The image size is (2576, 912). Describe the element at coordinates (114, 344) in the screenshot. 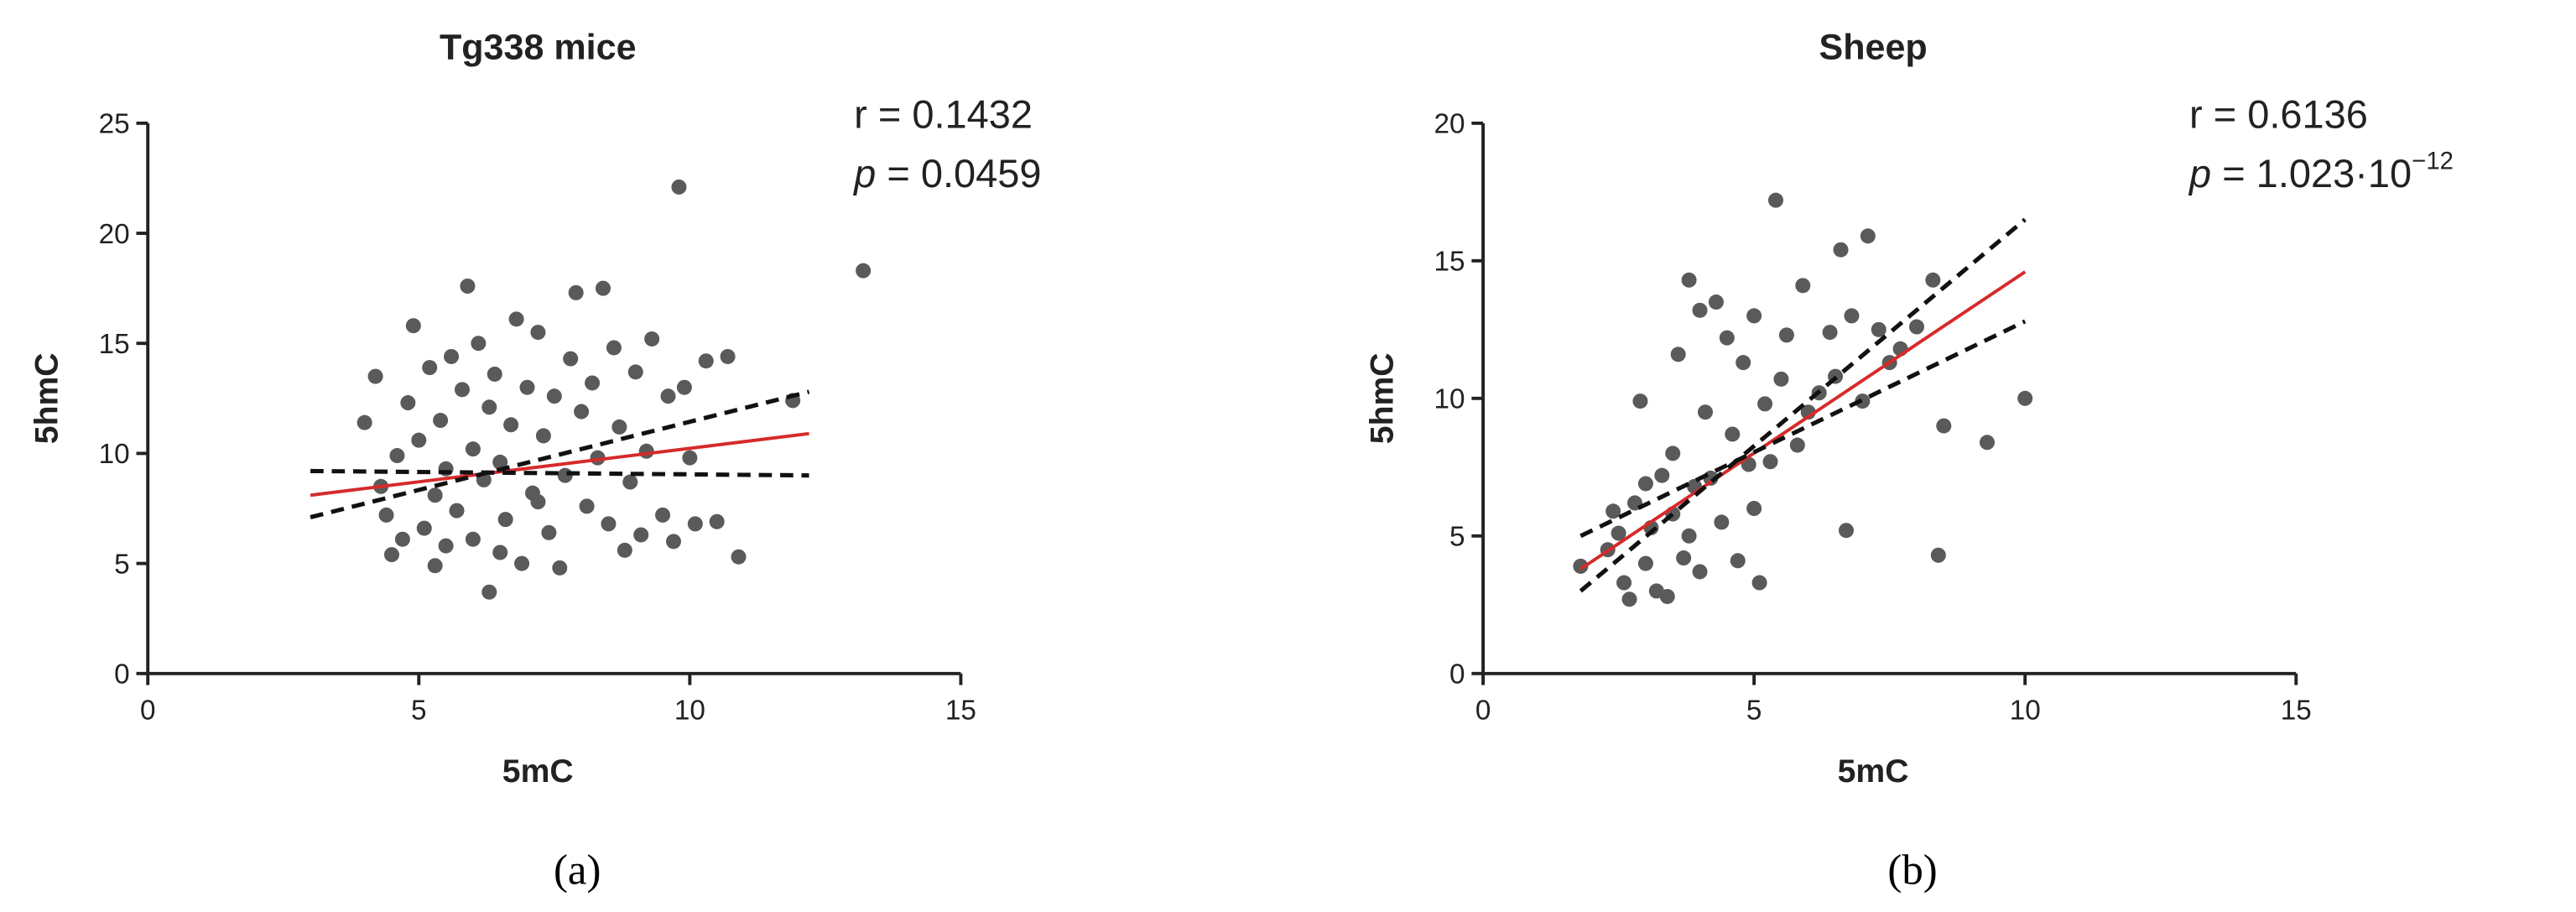

I see `y-tick-label: 15` at that location.